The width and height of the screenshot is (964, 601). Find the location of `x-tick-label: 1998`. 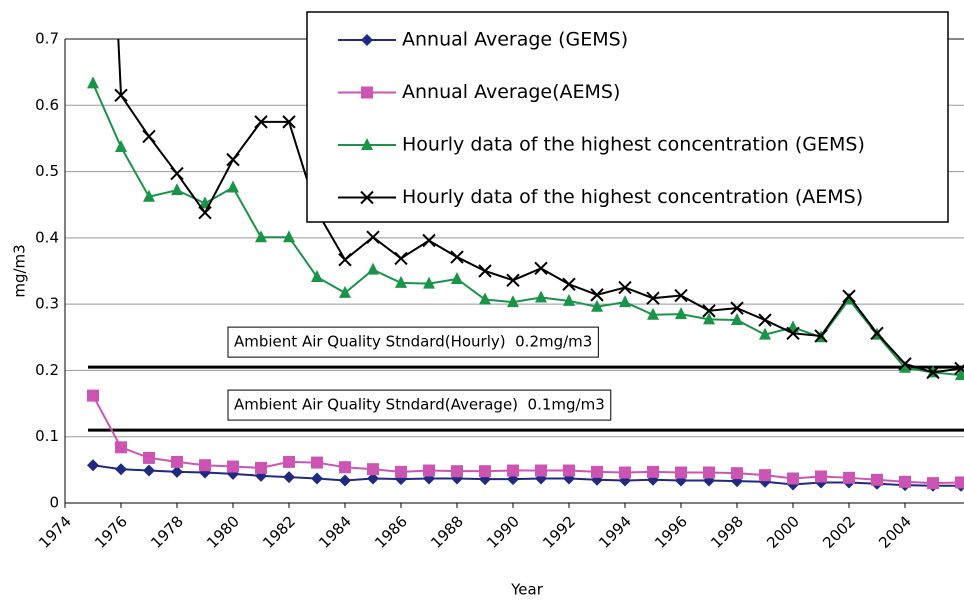

x-tick-label: 1998 is located at coordinates (727, 532).